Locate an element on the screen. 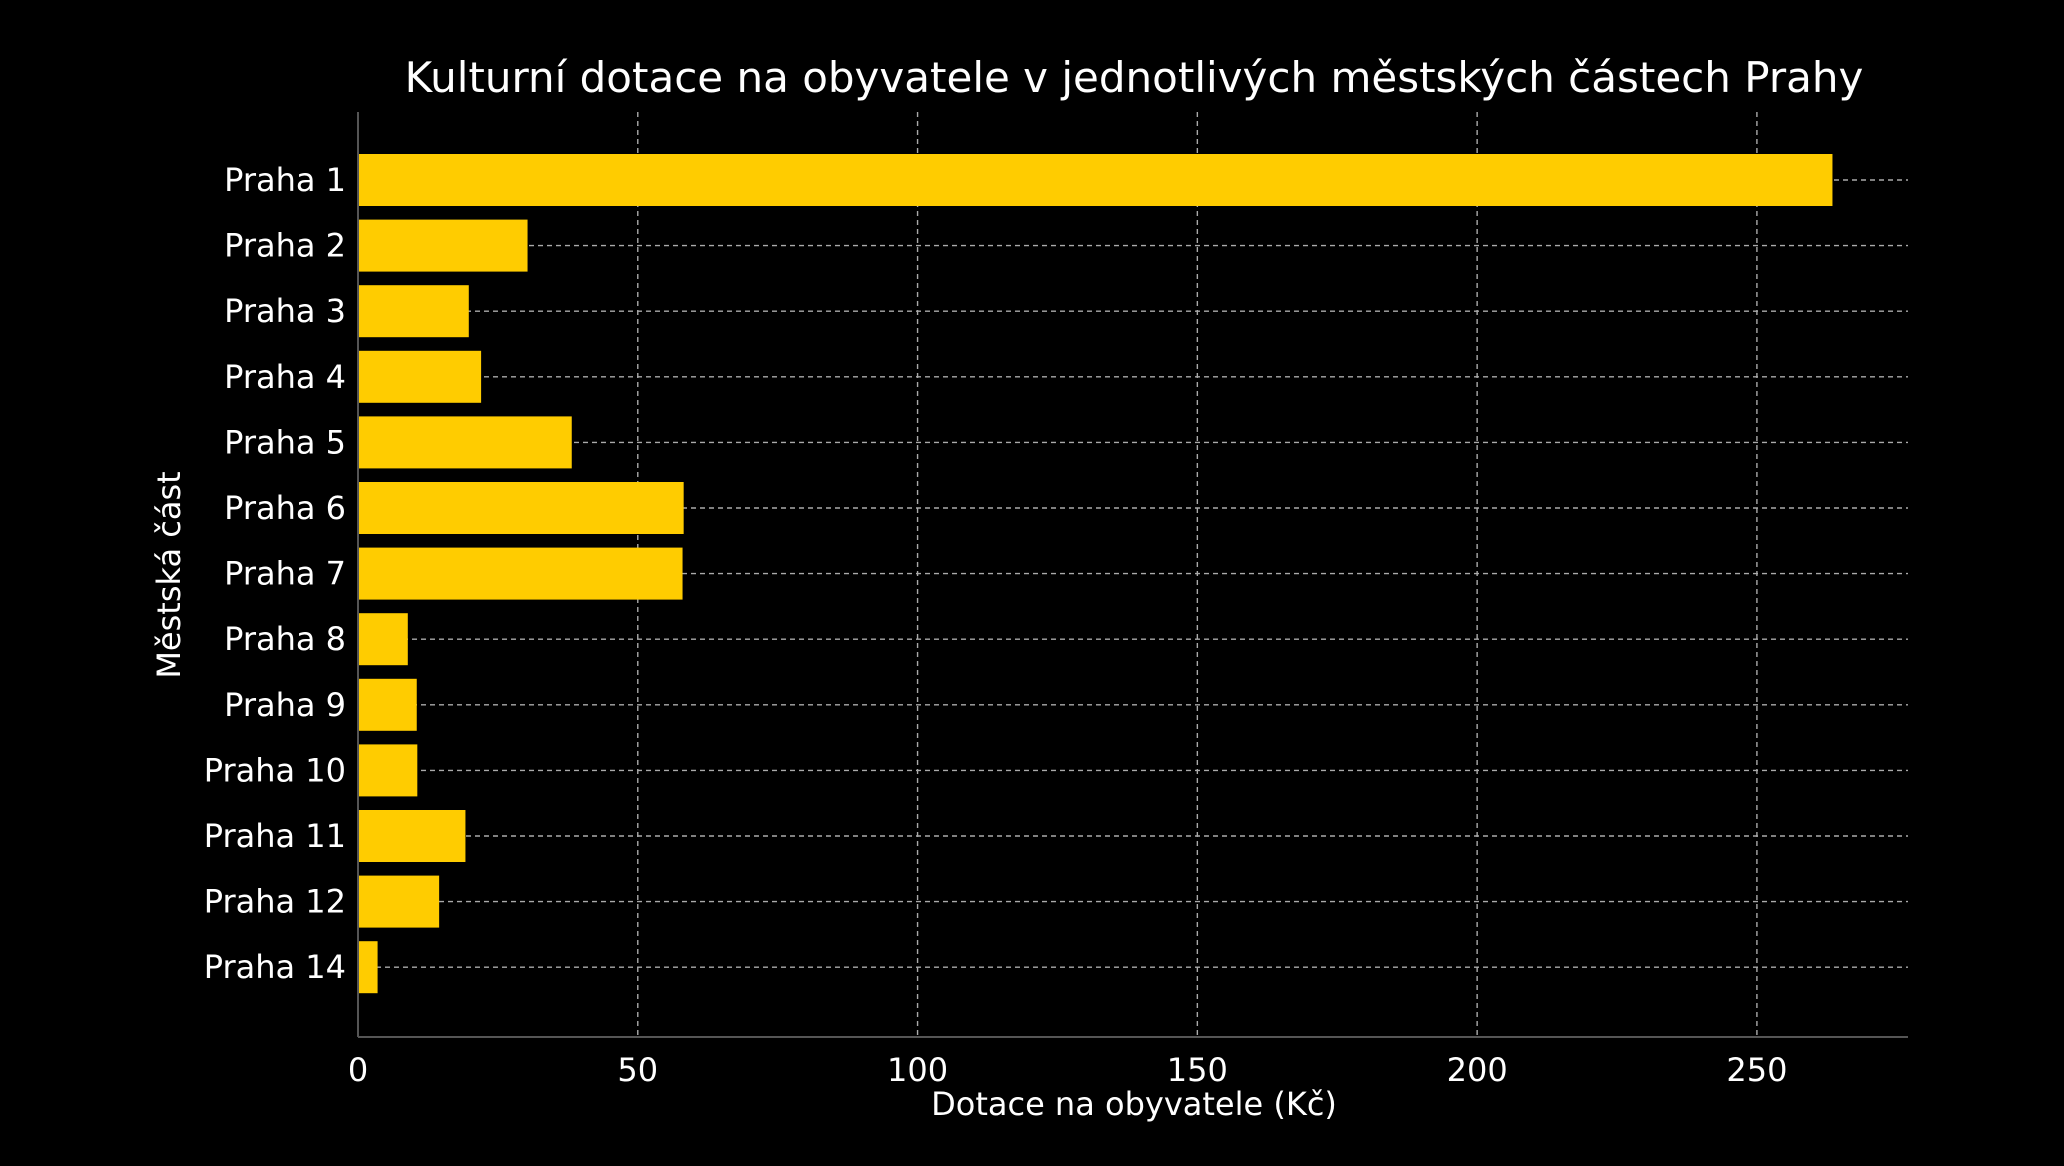  x-tick-label: 250 is located at coordinates (1756, 1070).